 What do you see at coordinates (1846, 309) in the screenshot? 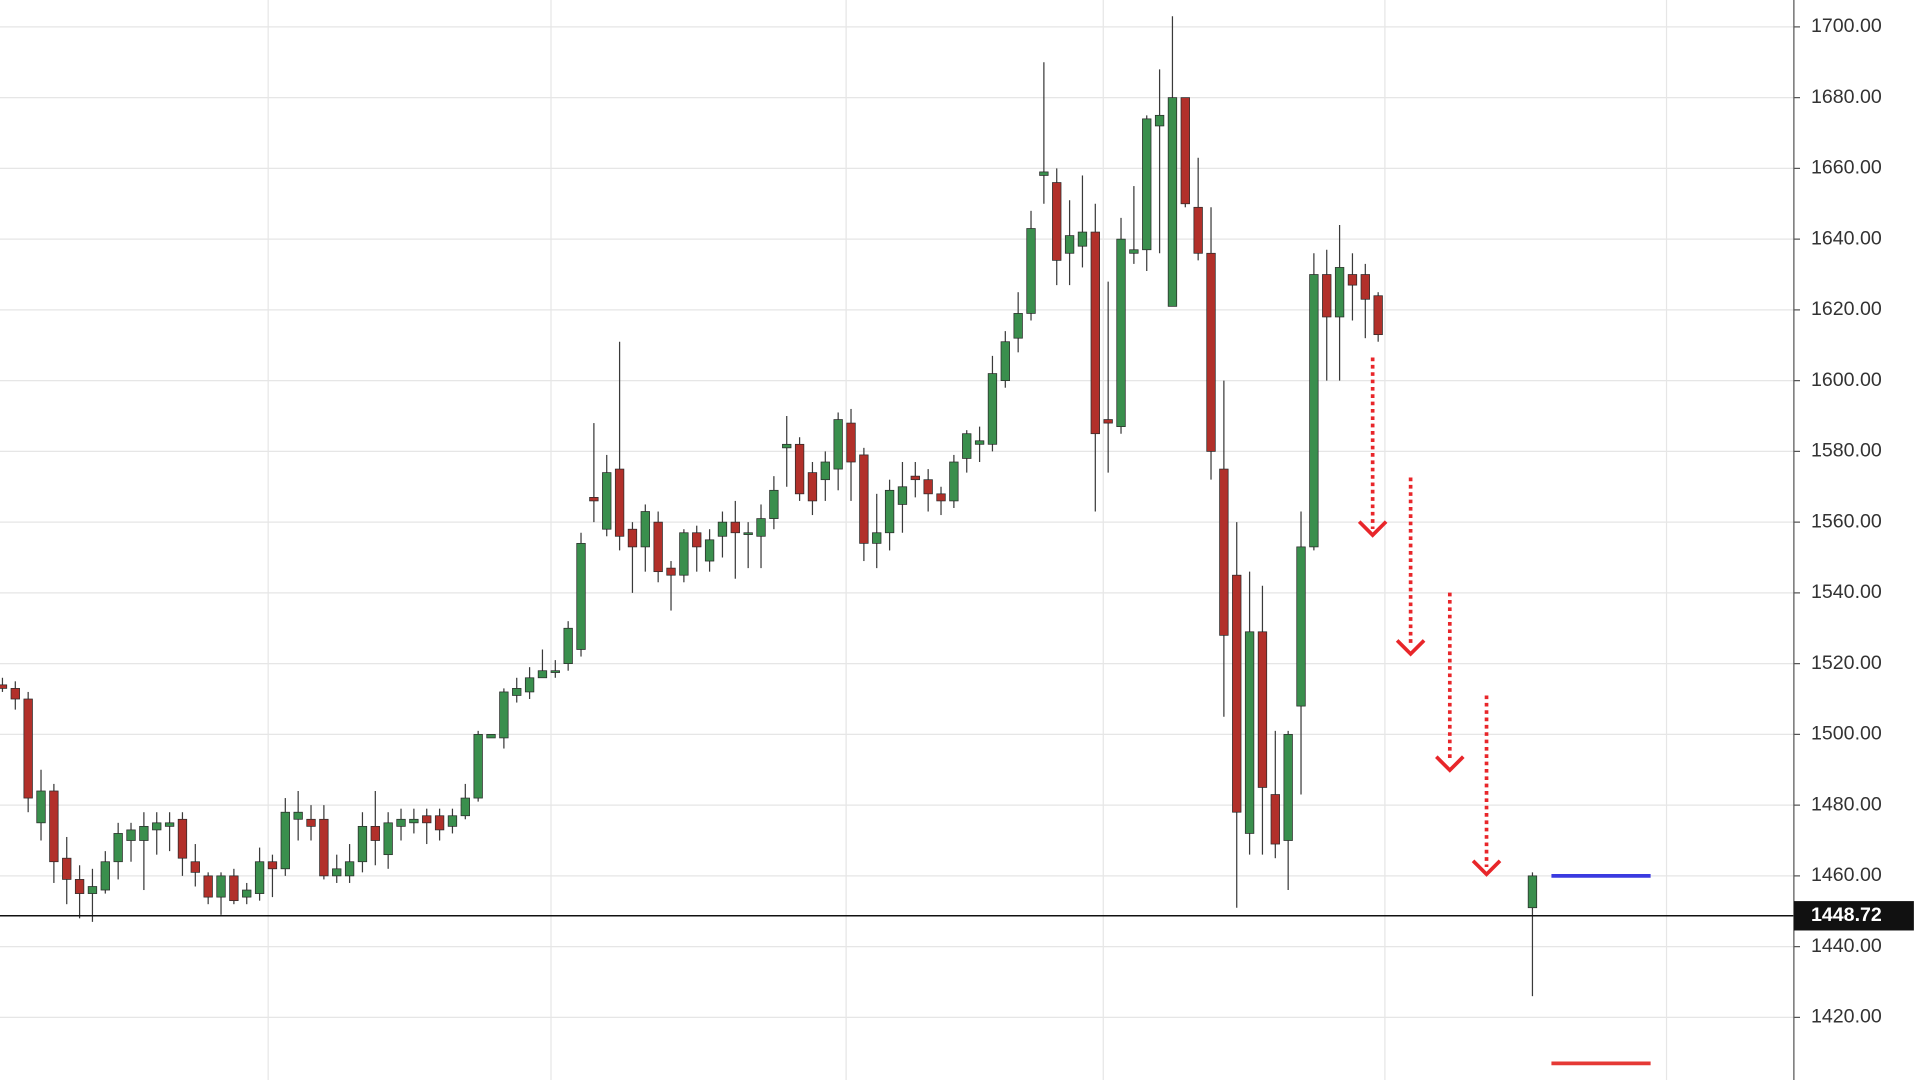
I see `y-tick-label: 1620.00` at bounding box center [1846, 309].